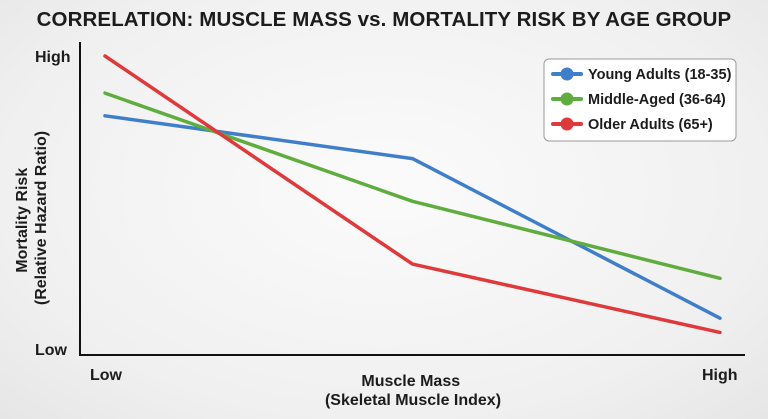  Describe the element at coordinates (106, 375) in the screenshot. I see `x-tick-label-low: Low` at that location.